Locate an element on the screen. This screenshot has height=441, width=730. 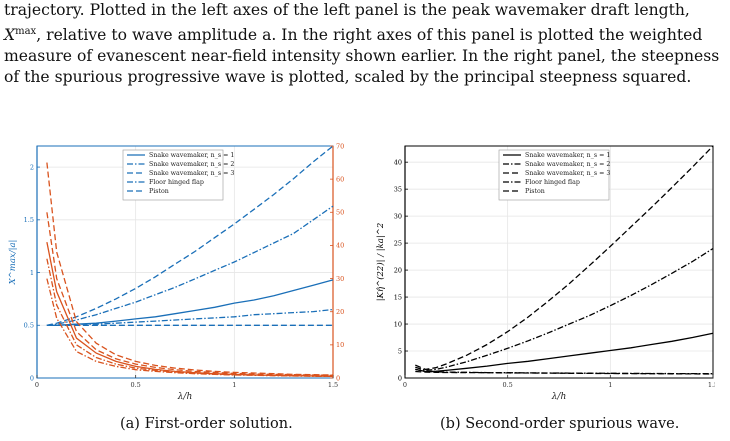
y-right-tick-label: 60 is located at coordinates (340, 179).